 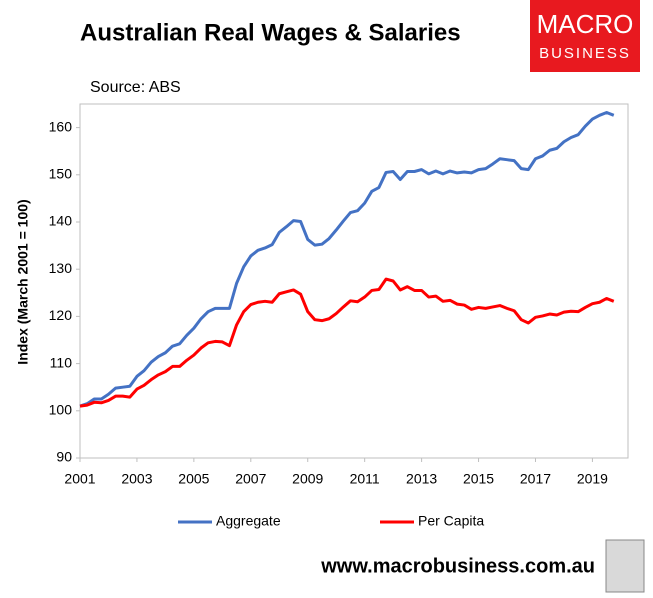 I want to click on x-tick-label: 2005, so click(x=193, y=479).